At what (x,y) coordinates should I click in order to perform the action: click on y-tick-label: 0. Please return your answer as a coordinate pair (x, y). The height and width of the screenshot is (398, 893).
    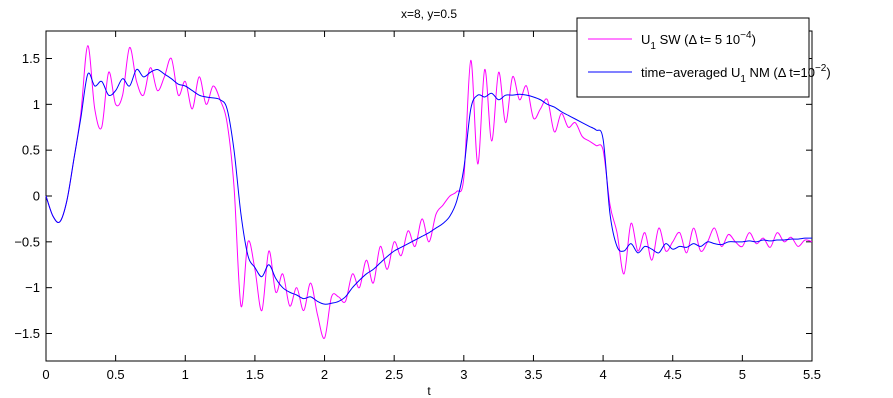
    Looking at the image, I should click on (36, 196).